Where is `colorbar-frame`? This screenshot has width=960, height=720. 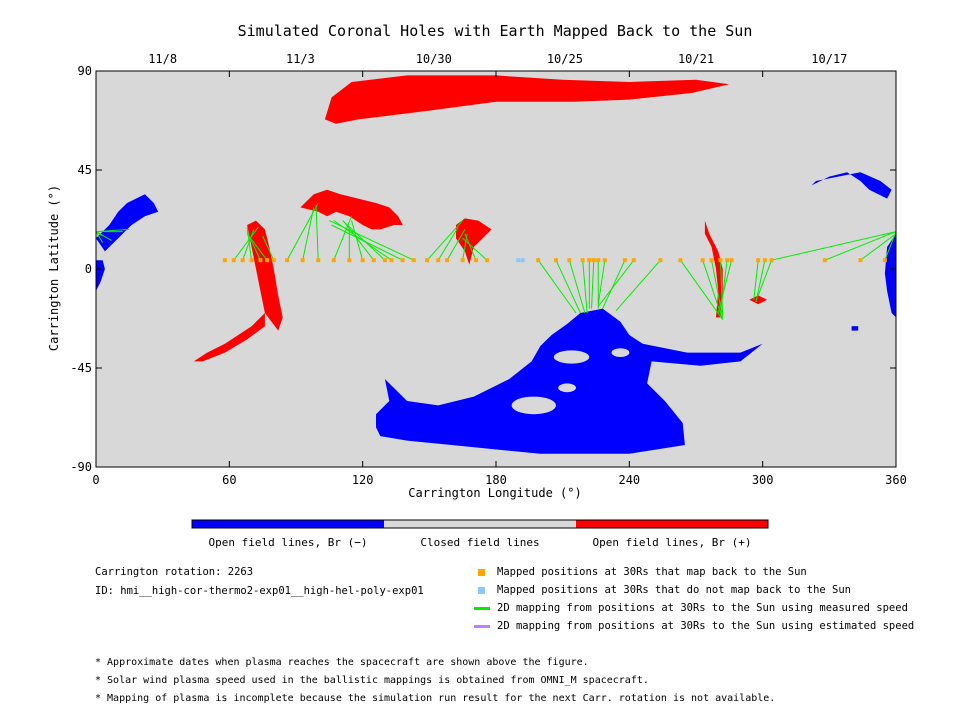
colorbar-frame is located at coordinates (480, 524).